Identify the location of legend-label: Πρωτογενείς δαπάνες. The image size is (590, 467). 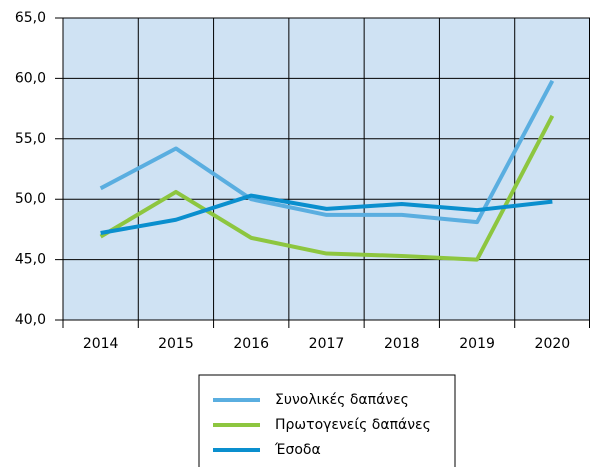
(353, 425).